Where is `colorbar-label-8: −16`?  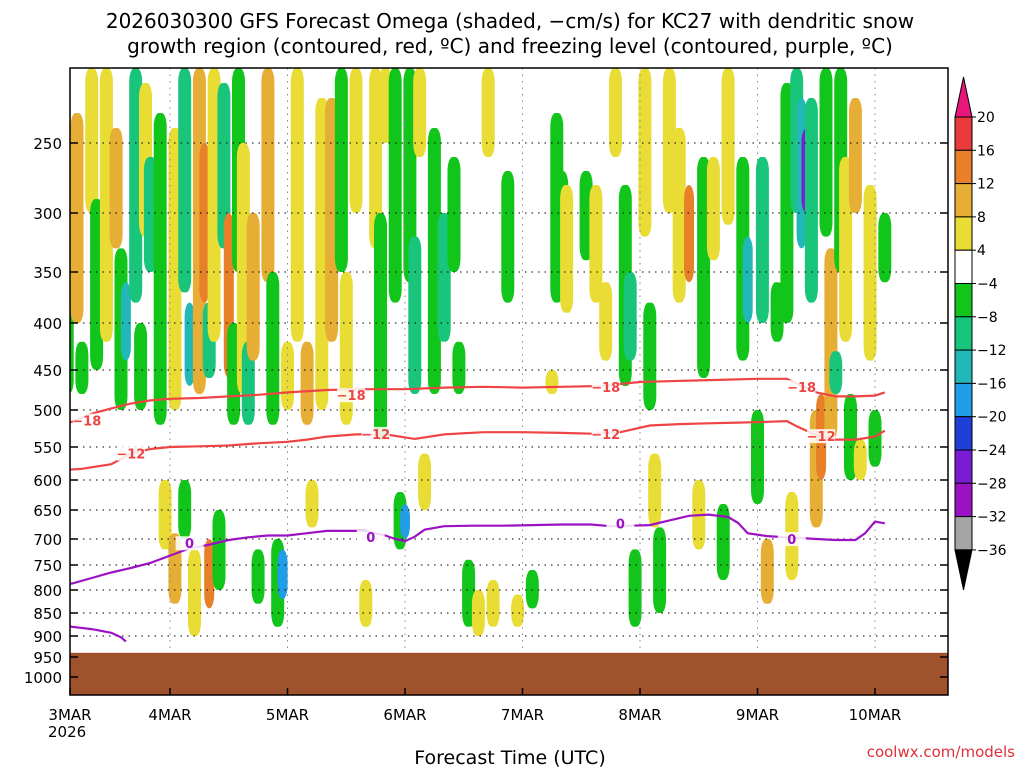
colorbar-label-8: −16 is located at coordinates (992, 384).